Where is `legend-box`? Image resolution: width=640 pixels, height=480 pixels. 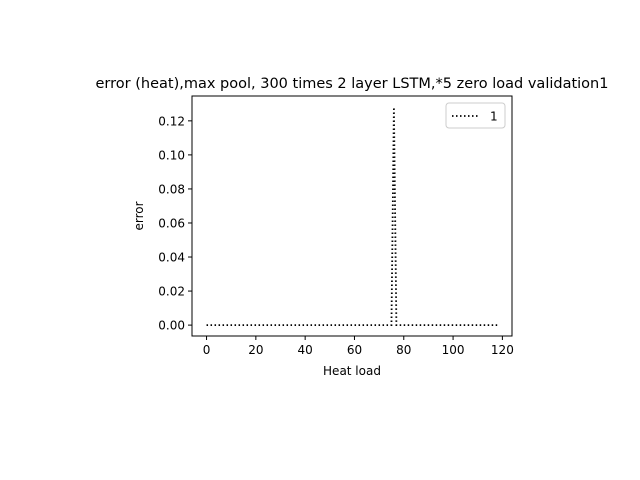
legend-box is located at coordinates (475, 115).